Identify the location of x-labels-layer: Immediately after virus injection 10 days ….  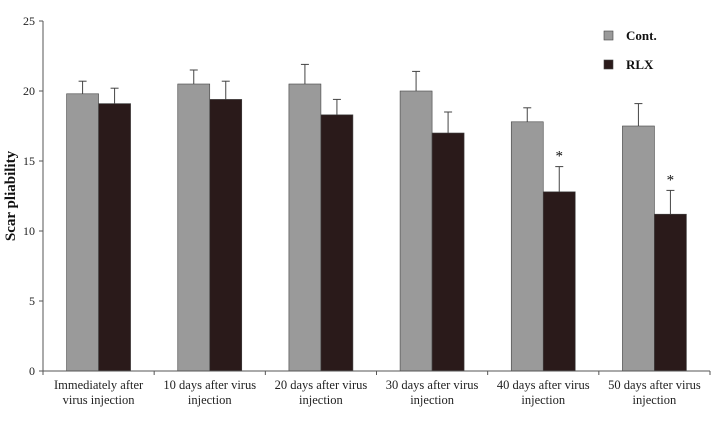
(377, 392).